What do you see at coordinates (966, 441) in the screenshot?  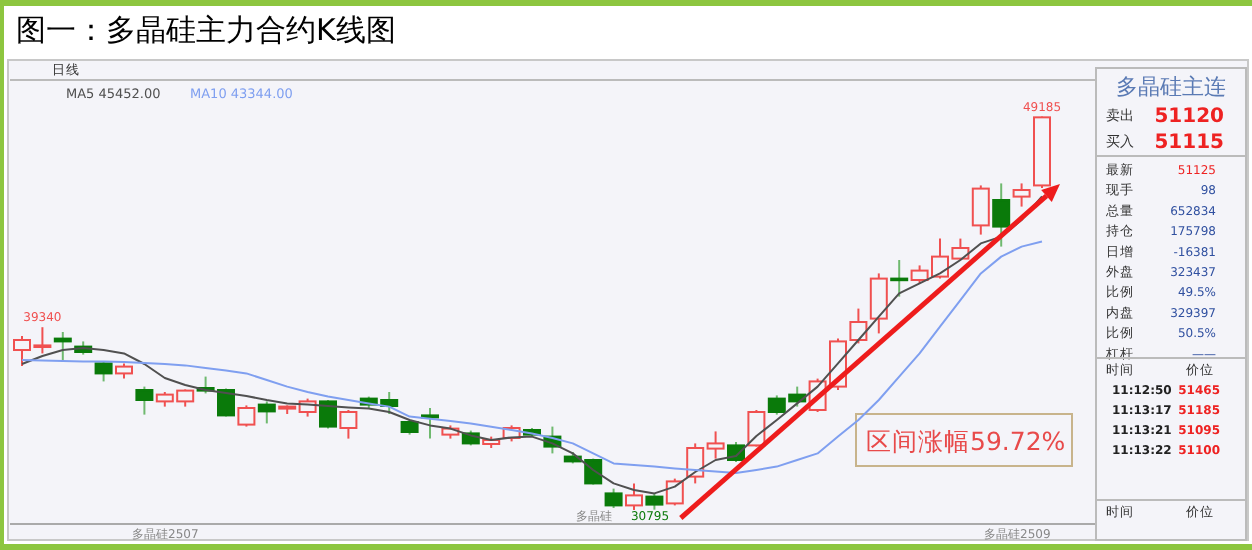 I see `annotation: 区间涨幅59.72%` at bounding box center [966, 441].